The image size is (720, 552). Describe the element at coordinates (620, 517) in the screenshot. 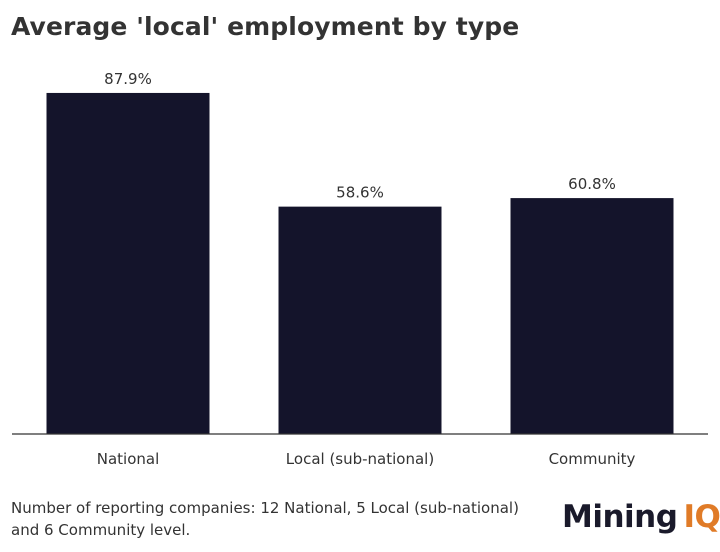

I see `logo-word-mining: Mining` at that location.